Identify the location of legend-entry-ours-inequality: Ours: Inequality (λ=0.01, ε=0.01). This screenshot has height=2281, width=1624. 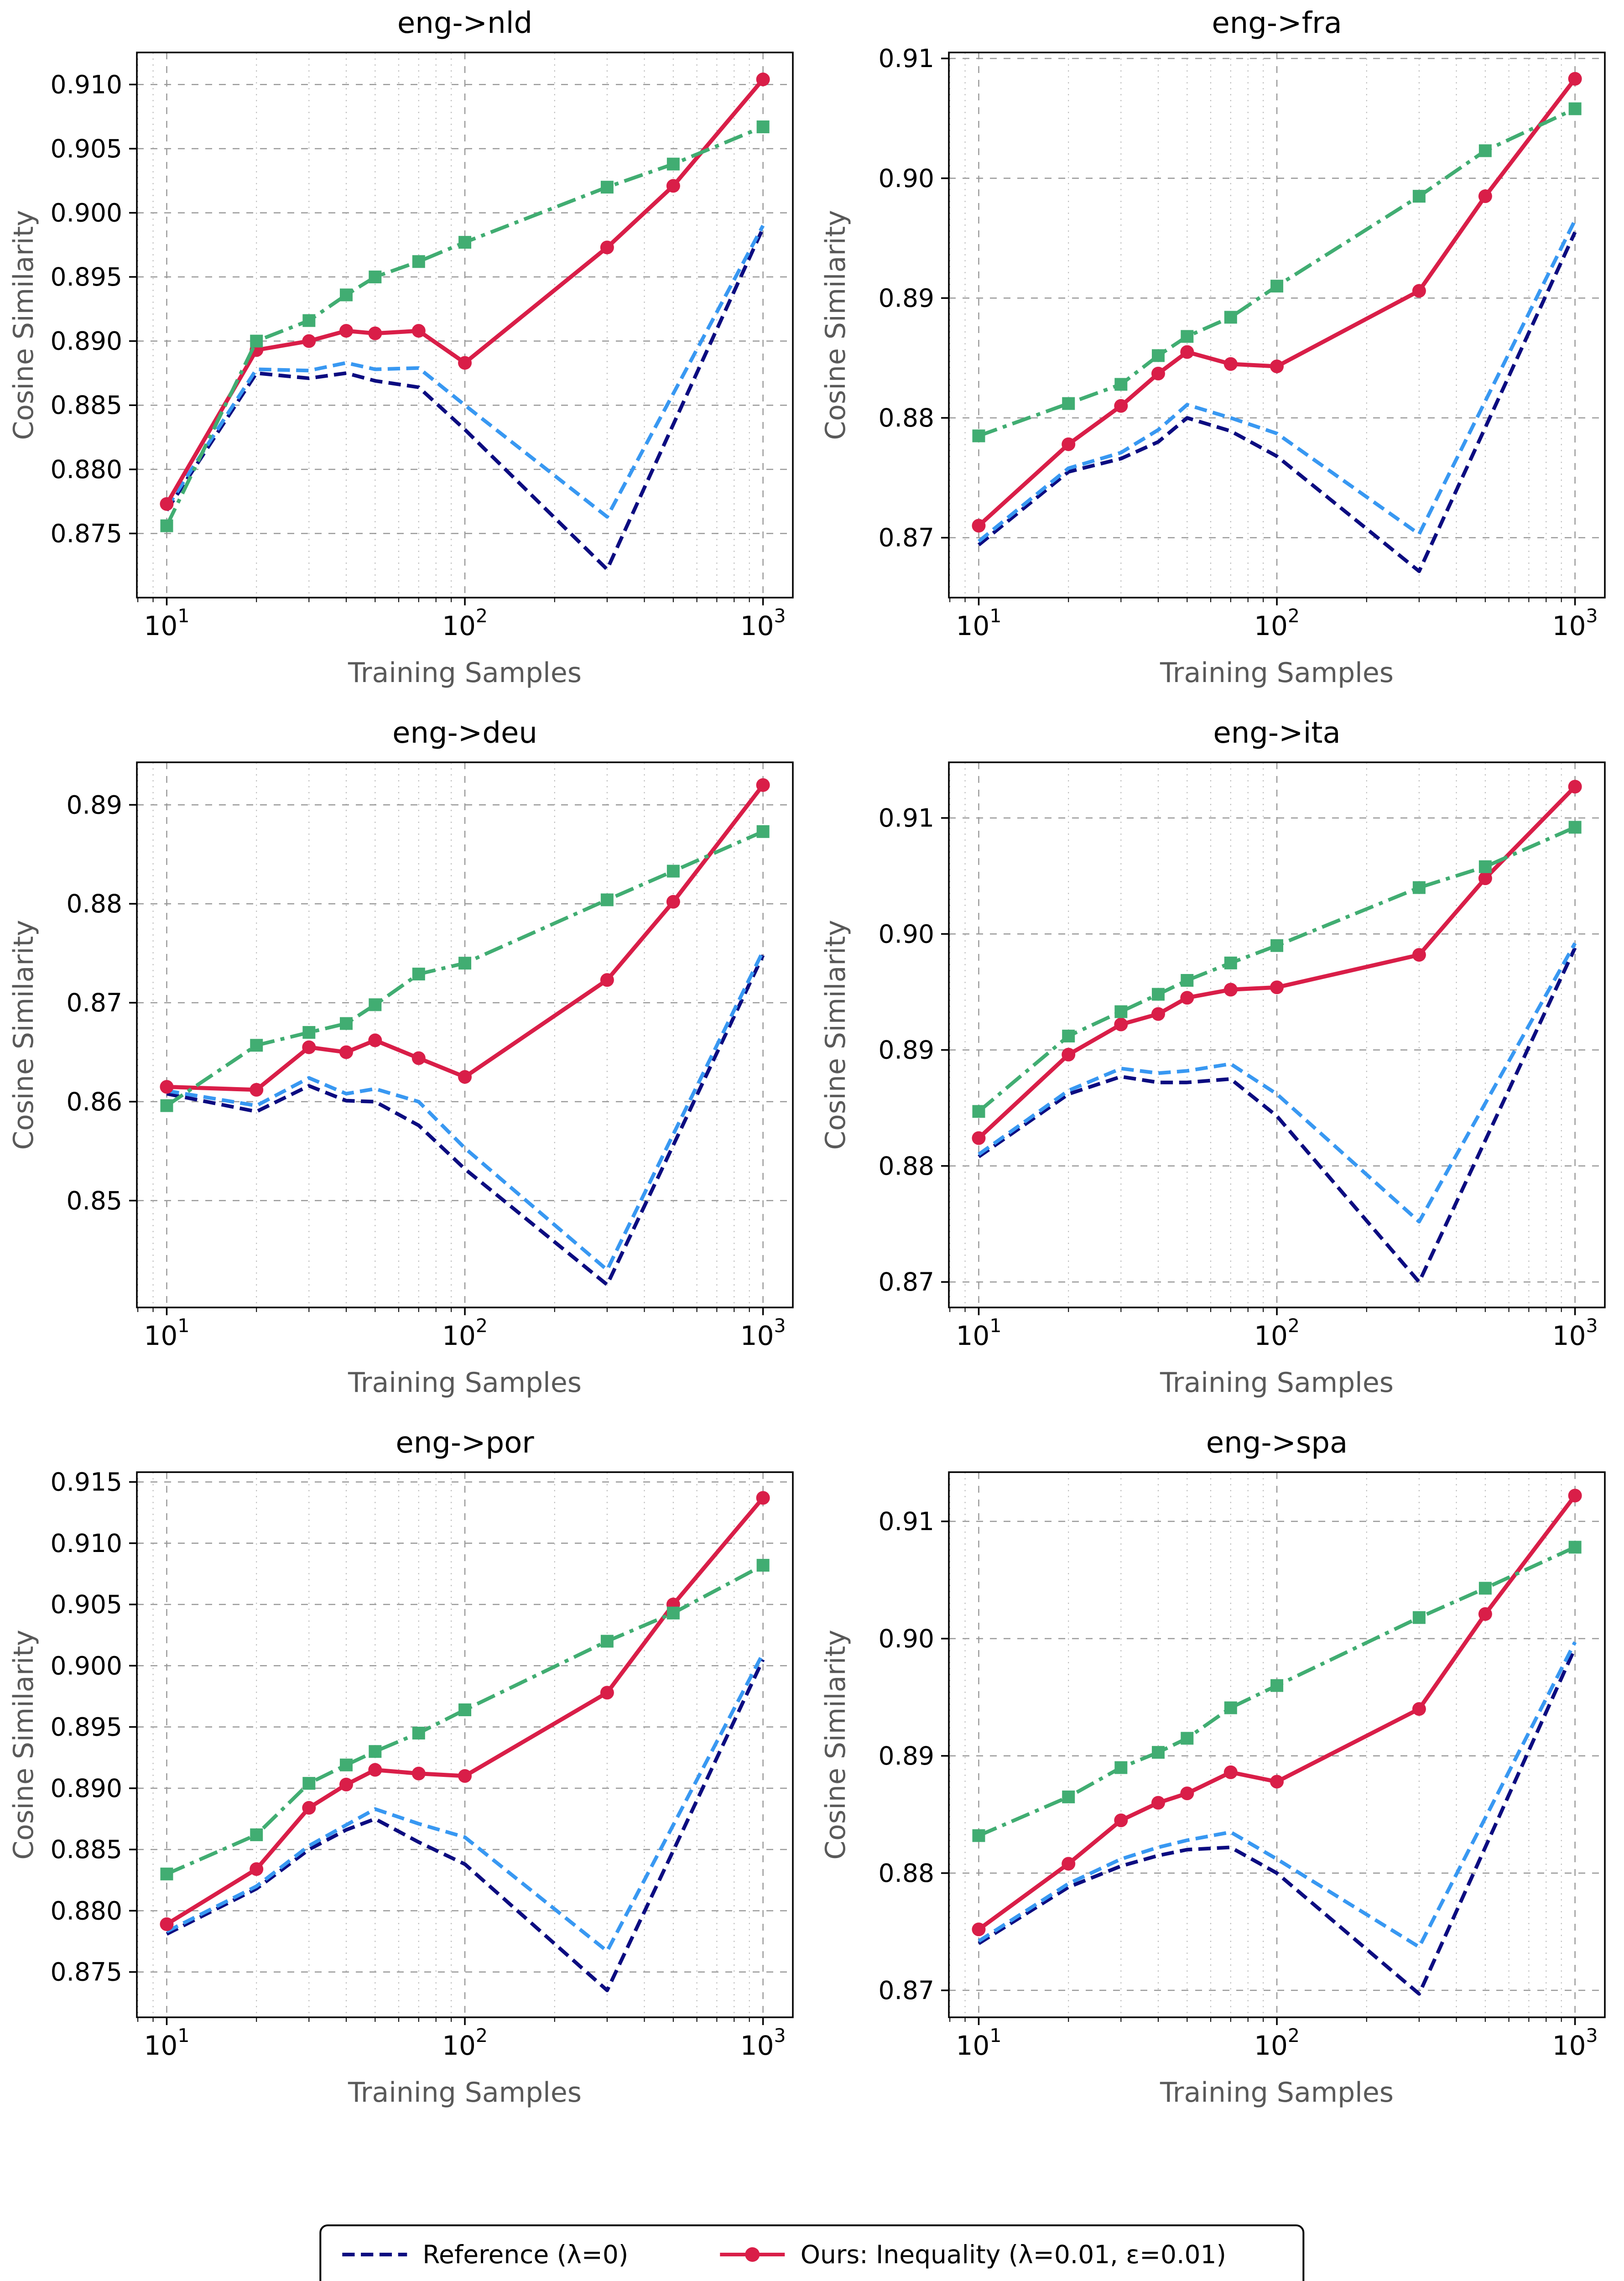
(996, 2254).